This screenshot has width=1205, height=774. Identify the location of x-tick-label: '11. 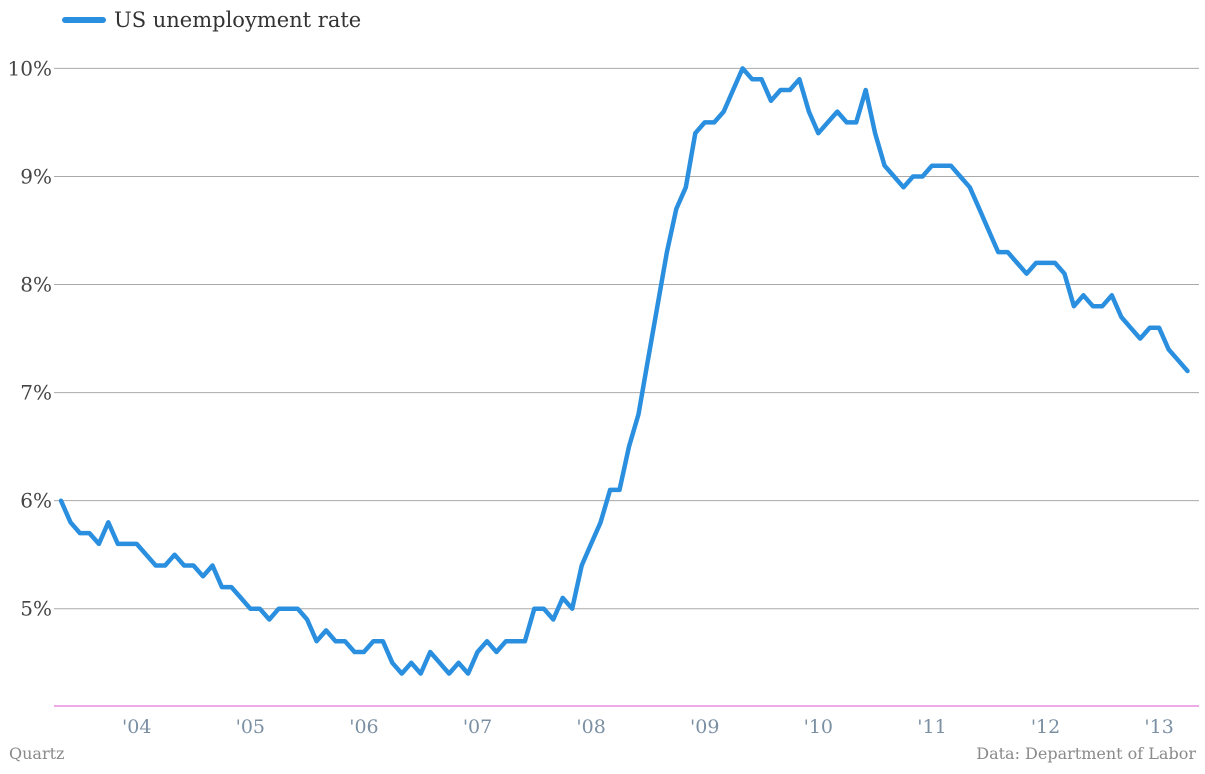
(931, 727).